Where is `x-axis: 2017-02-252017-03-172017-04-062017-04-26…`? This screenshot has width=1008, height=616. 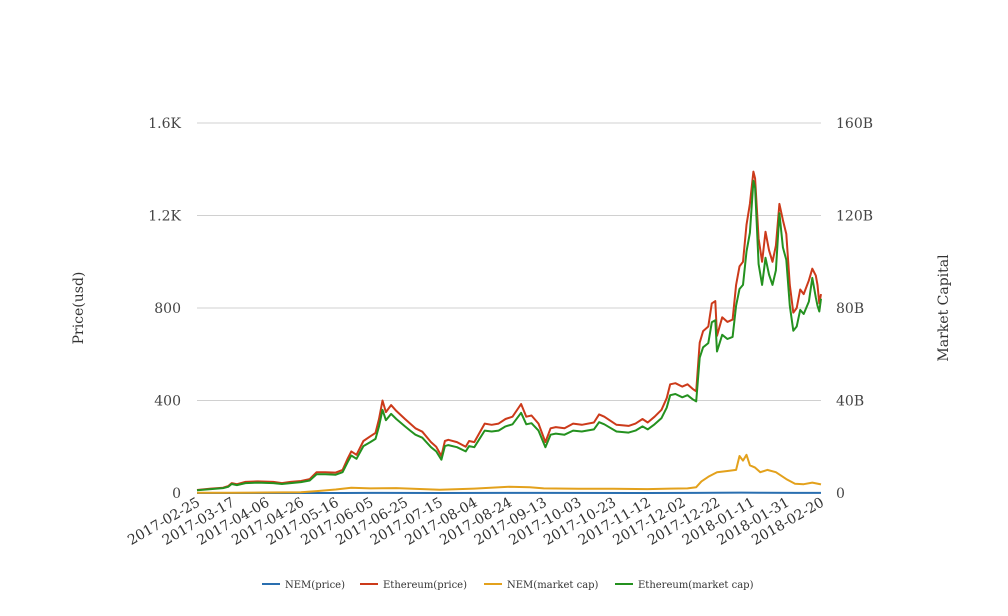 x-axis: 2017-02-252017-03-172017-04-062017-04-26… is located at coordinates (476, 522).